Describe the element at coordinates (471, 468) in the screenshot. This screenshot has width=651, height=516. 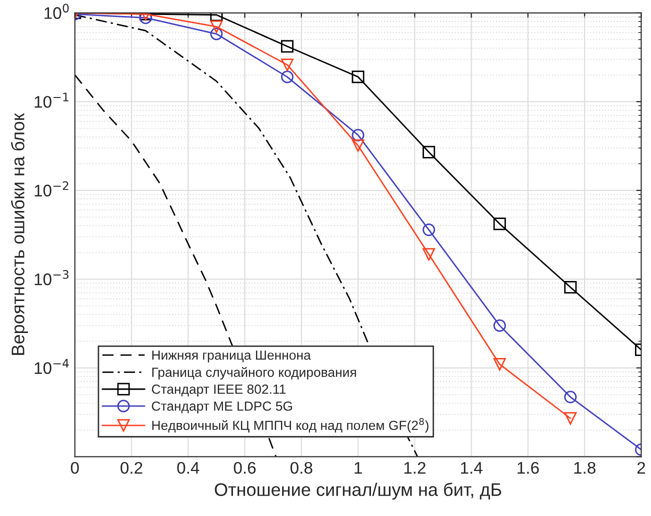
I see `x-tick-label: 1.4` at that location.